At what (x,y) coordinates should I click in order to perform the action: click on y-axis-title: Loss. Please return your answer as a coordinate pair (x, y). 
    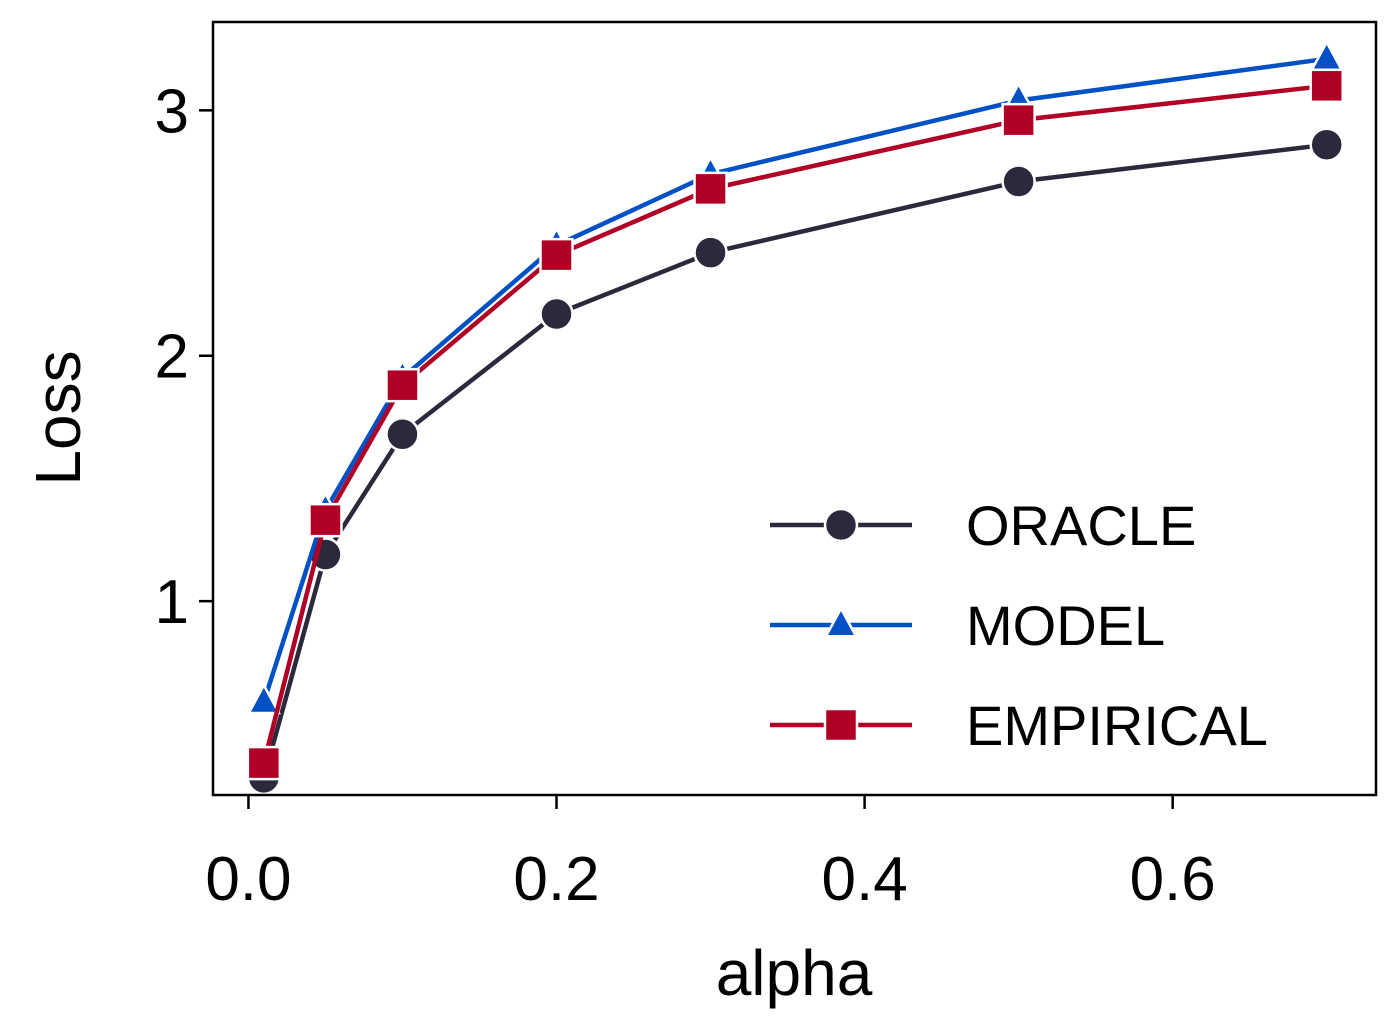
    Looking at the image, I should click on (58, 417).